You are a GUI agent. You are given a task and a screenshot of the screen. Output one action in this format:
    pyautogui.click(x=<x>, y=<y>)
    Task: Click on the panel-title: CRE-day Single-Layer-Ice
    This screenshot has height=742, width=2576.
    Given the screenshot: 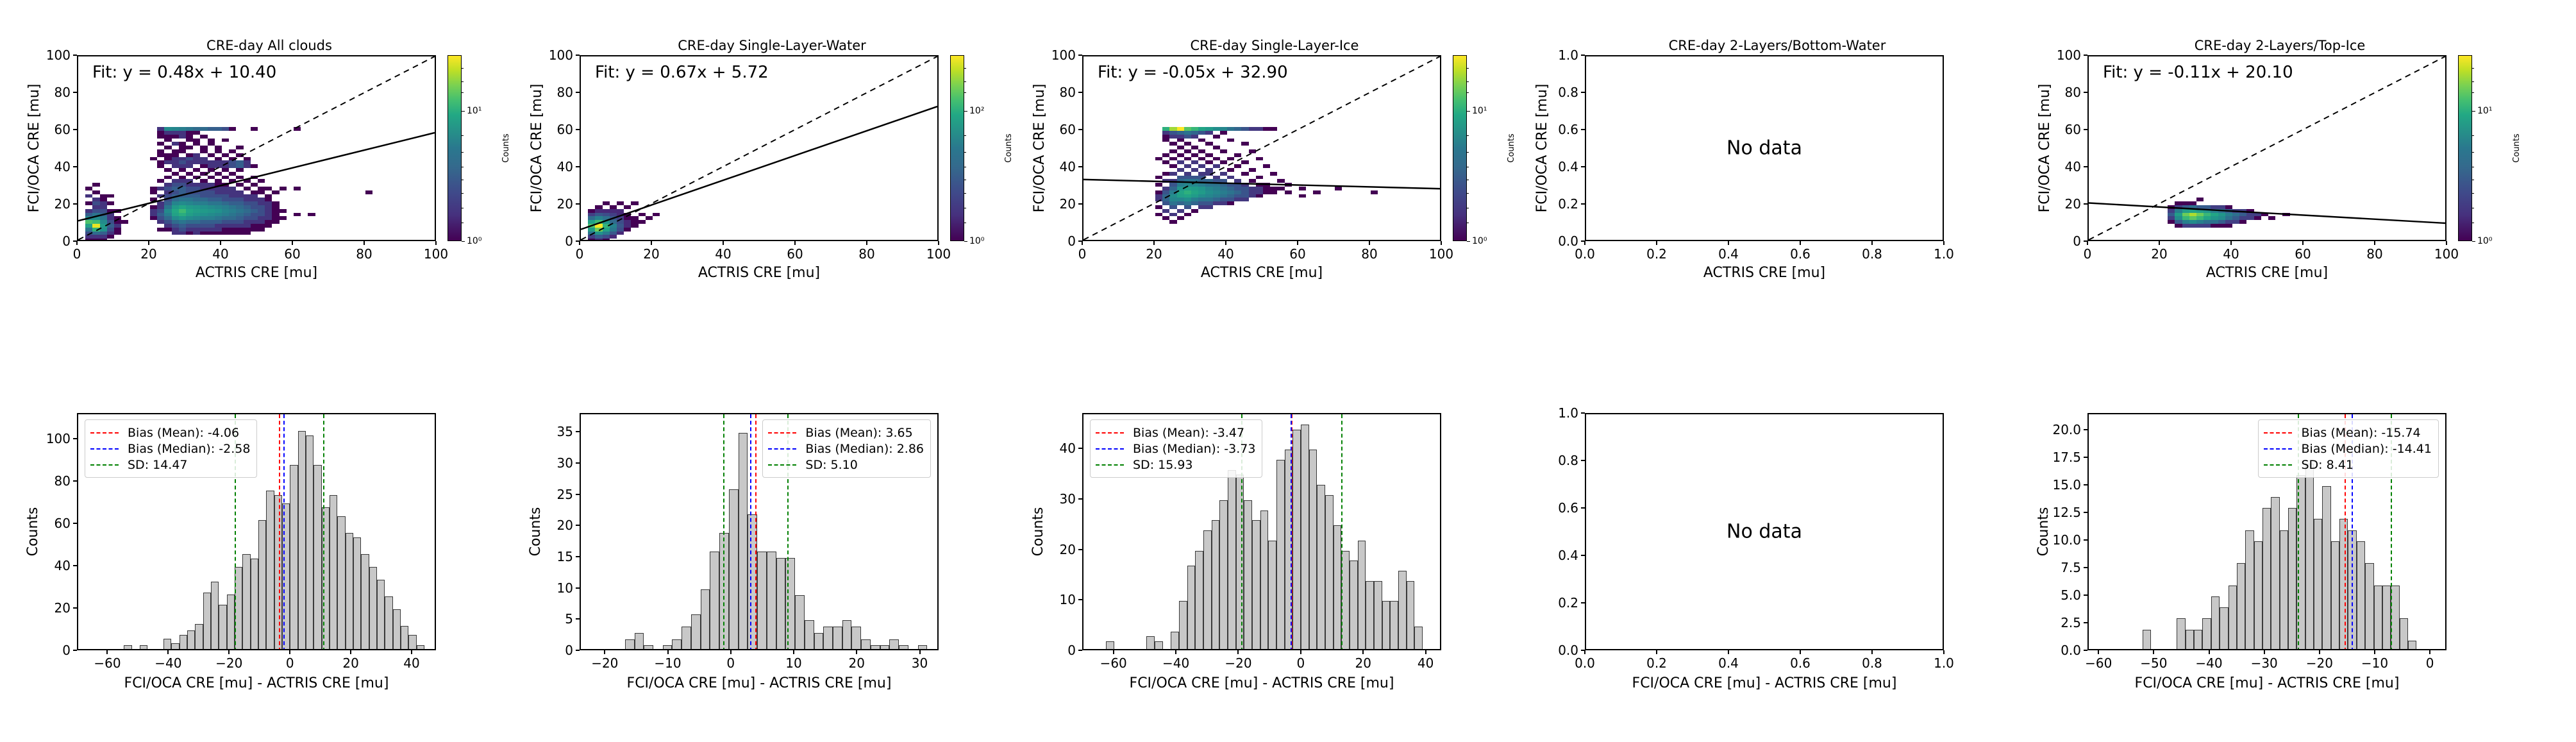 What is the action you would take?
    pyautogui.click(x=1274, y=45)
    